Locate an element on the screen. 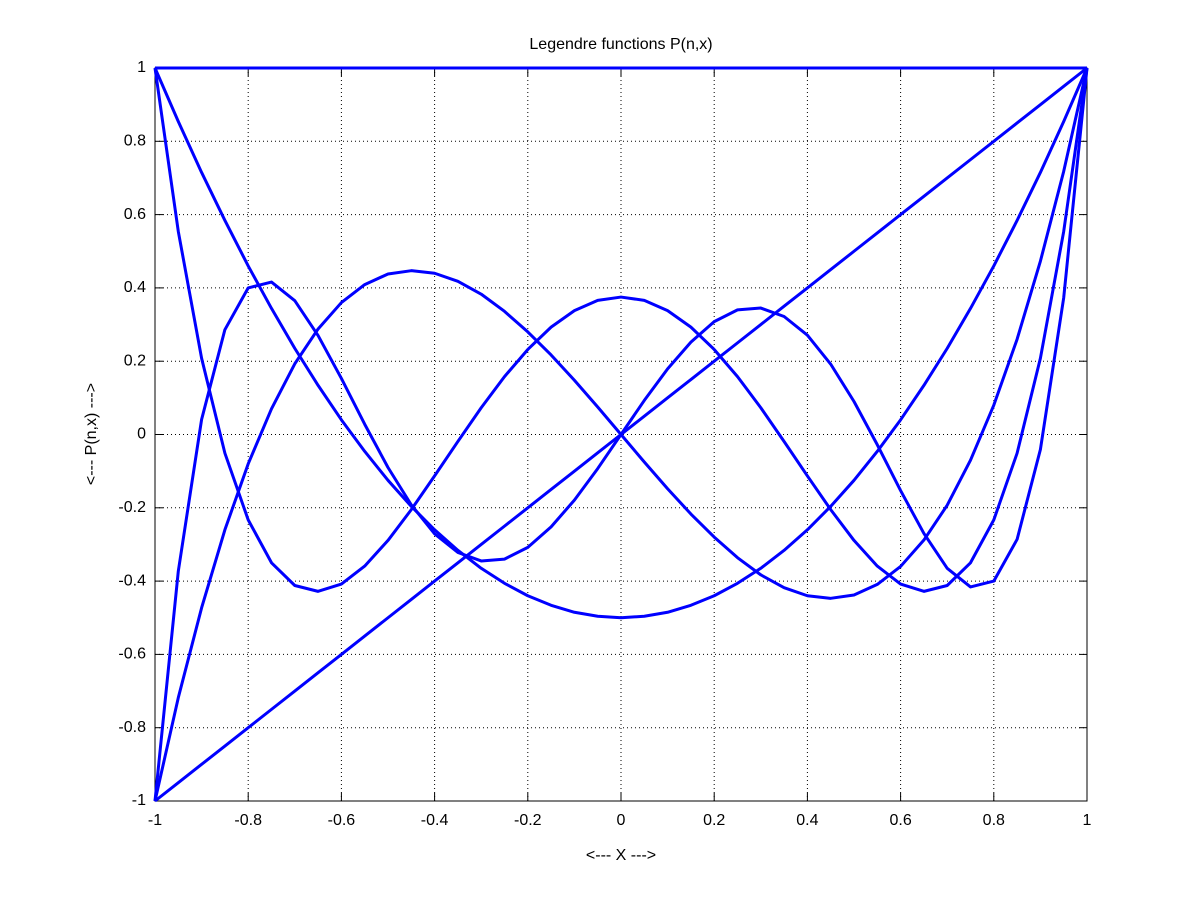  y-axis-label: <--- P(n,x) ---> is located at coordinates (91, 434).